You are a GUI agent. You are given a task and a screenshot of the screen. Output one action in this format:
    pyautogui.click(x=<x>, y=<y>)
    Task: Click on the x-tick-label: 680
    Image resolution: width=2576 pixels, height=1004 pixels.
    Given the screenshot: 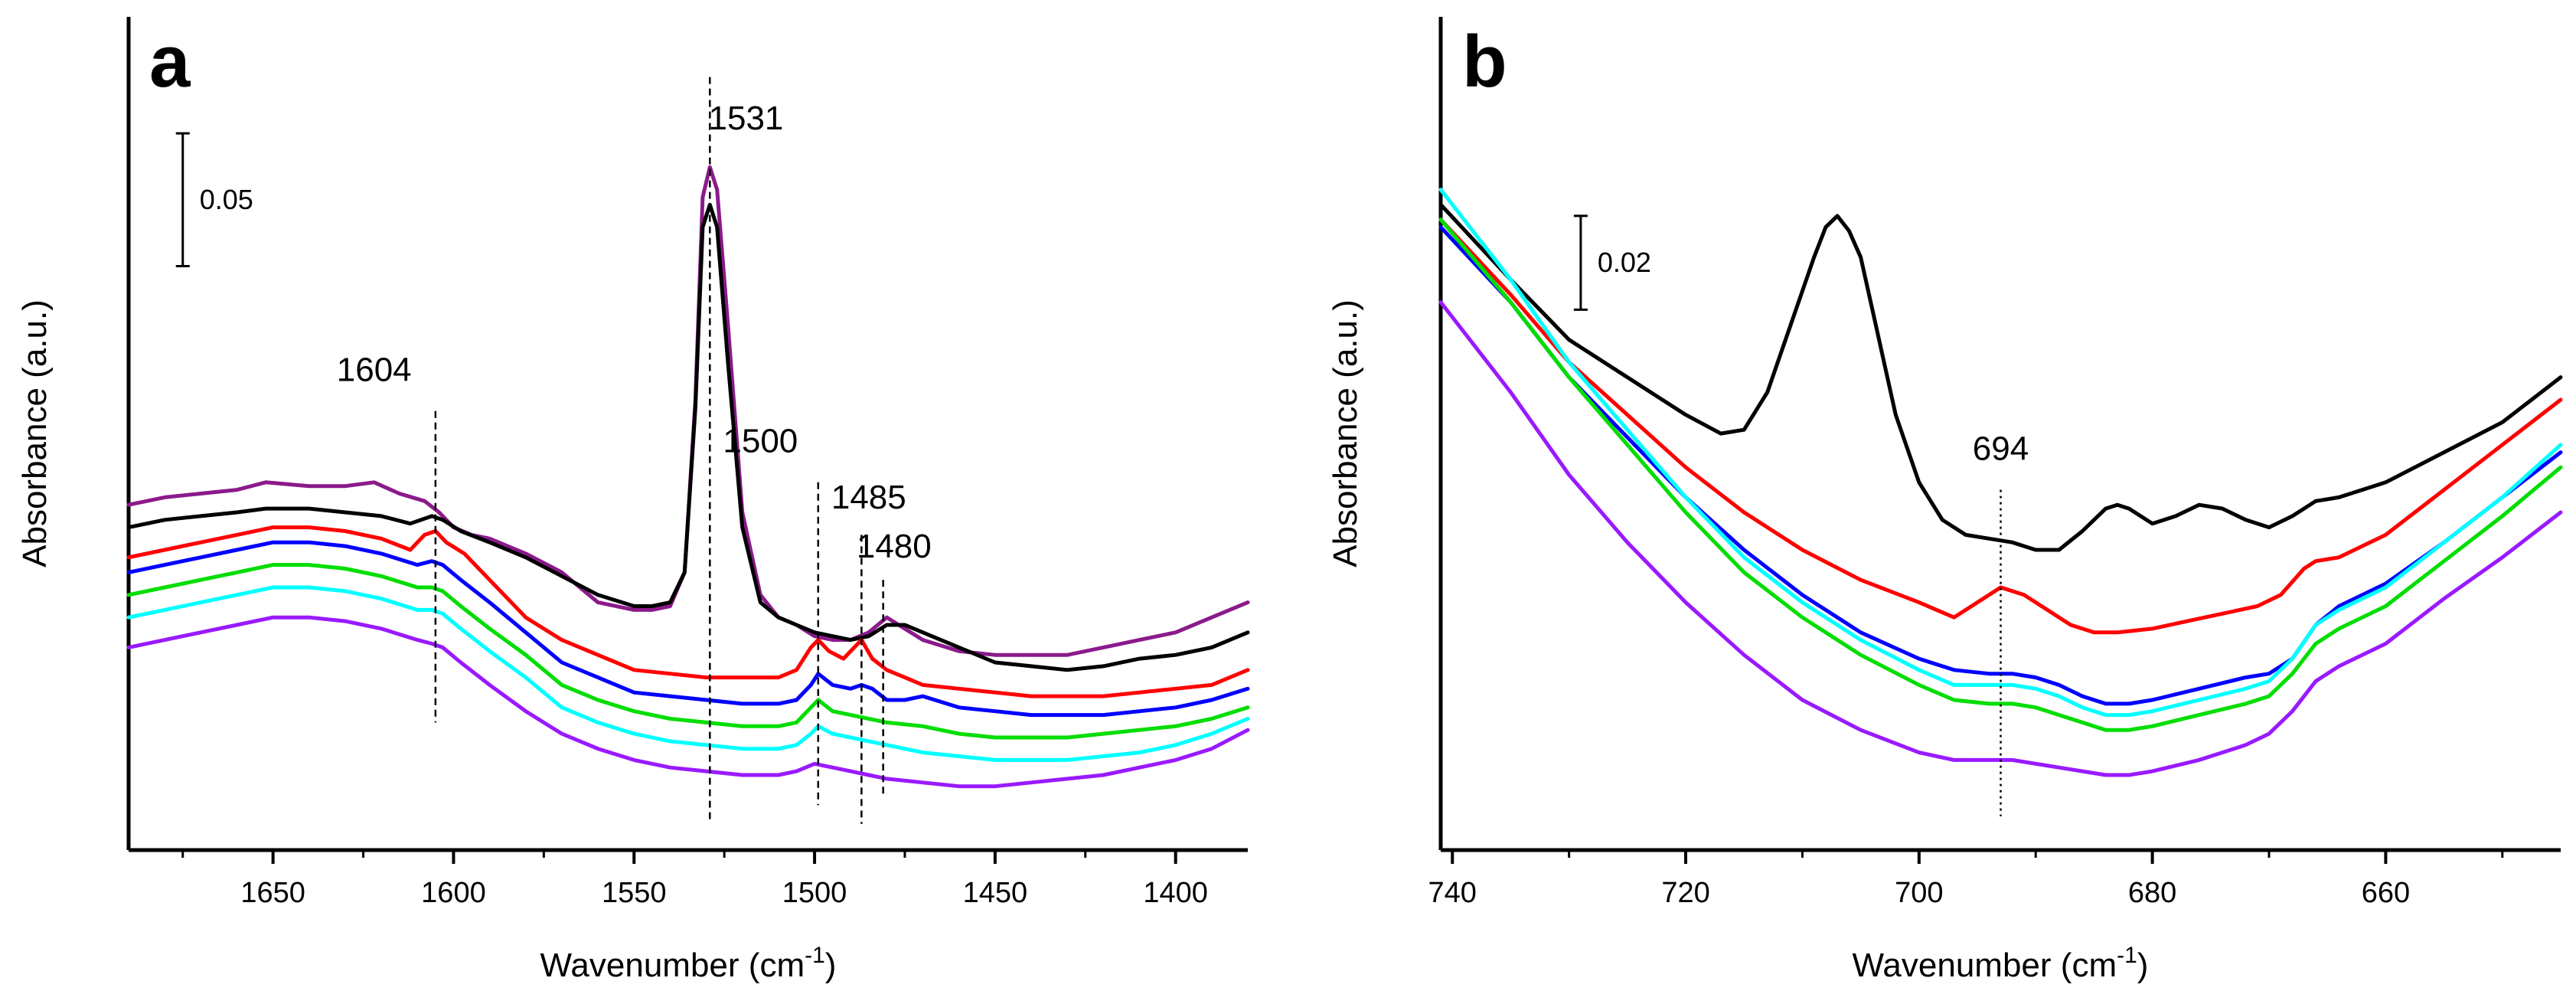 What is the action you would take?
    pyautogui.click(x=2152, y=893)
    